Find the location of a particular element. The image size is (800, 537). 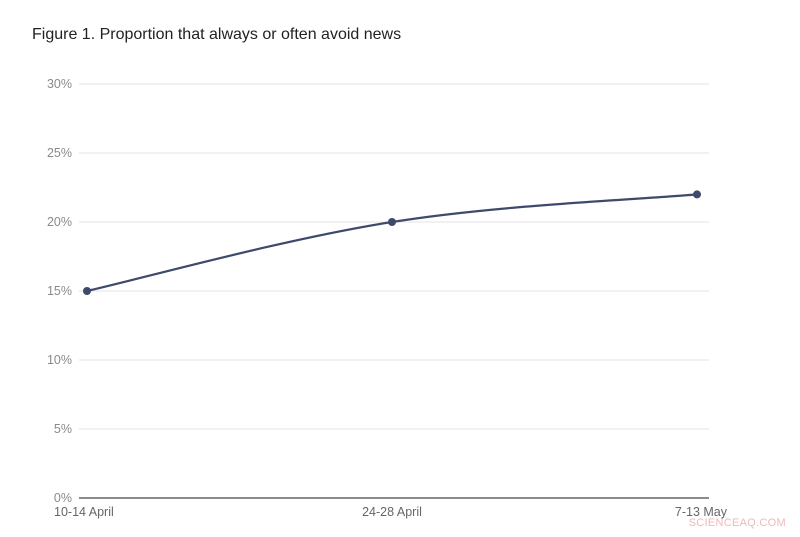

x-tick-label: 24-28 April is located at coordinates (392, 512).